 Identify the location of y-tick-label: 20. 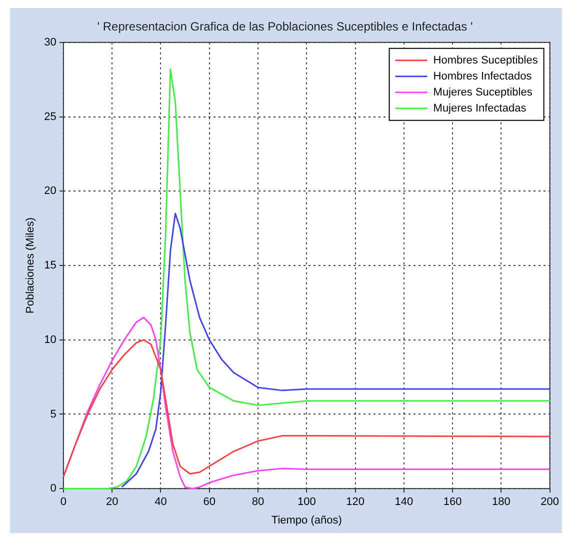
(50, 191).